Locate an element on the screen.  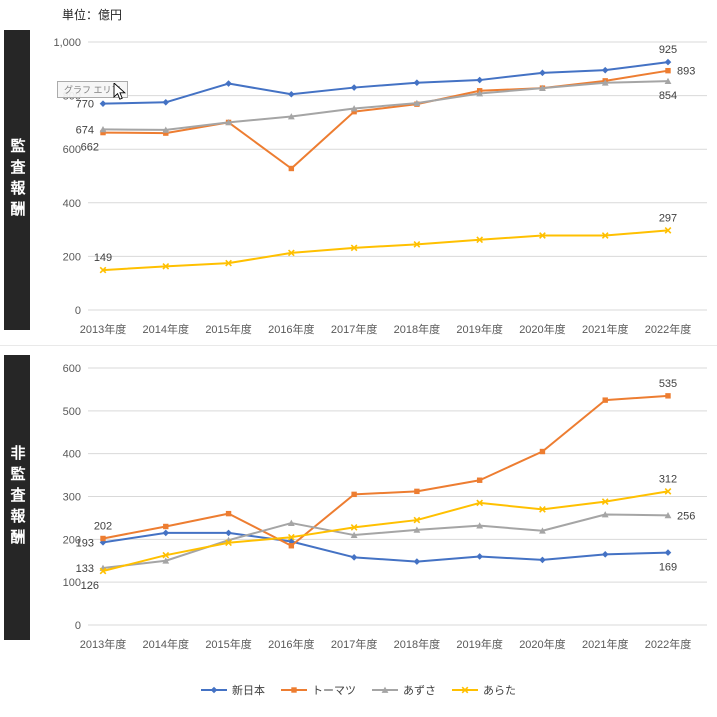
data-point-label: 149 is located at coordinates (103, 258).